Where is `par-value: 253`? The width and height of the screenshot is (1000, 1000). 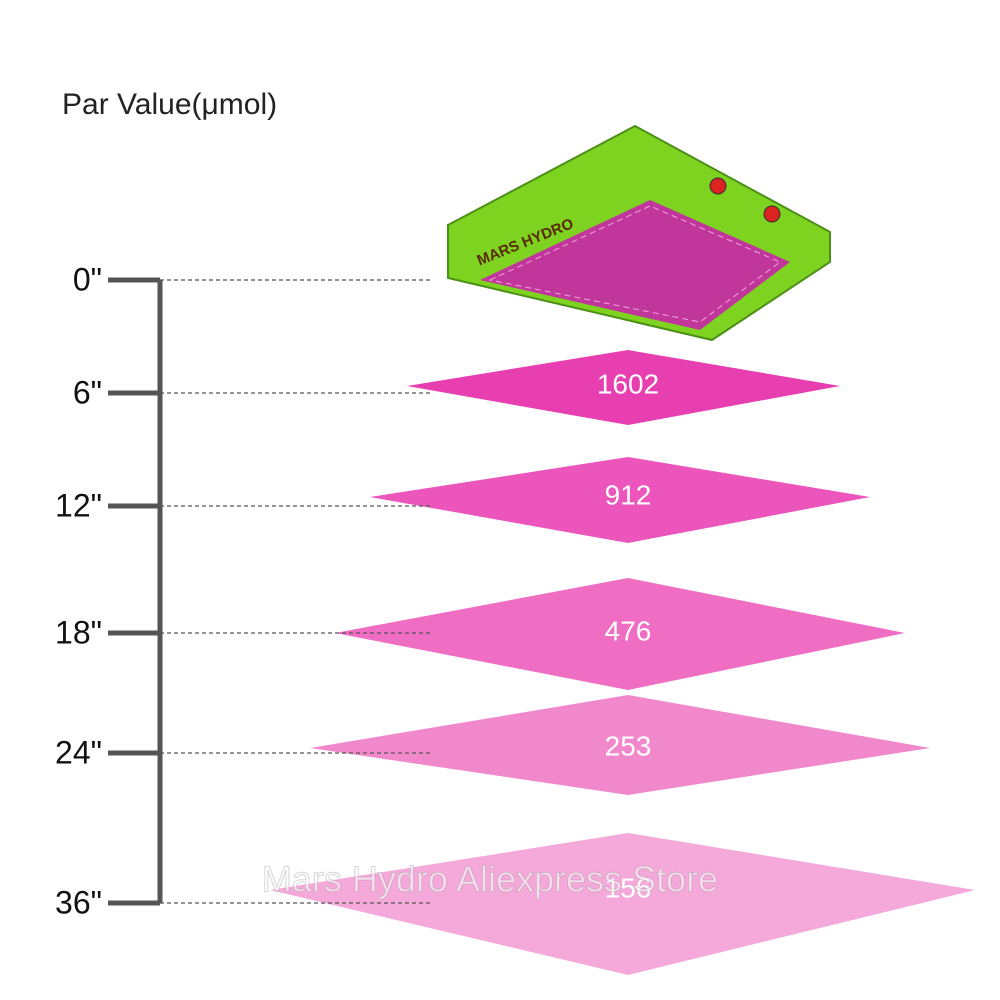
par-value: 253 is located at coordinates (628, 745).